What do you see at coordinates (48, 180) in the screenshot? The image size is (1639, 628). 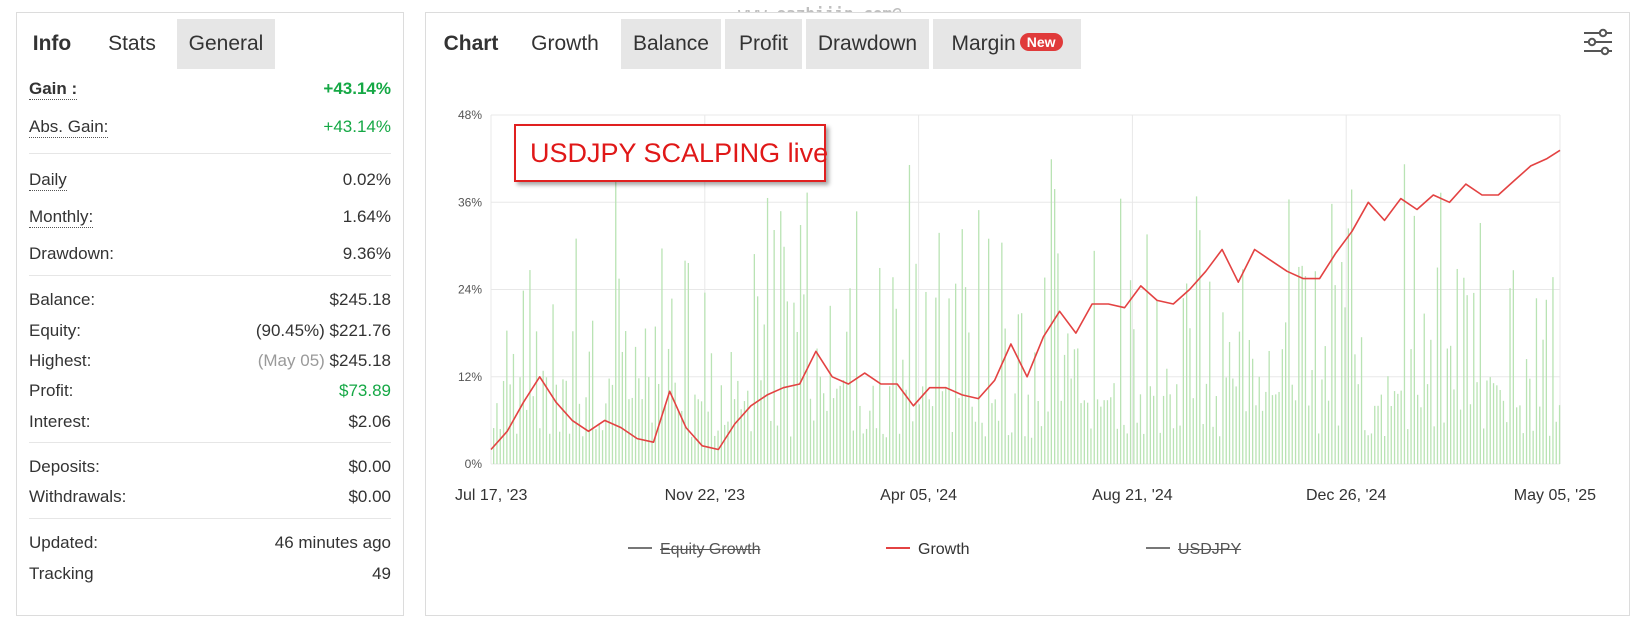 I see `daily-label: Daily` at bounding box center [48, 180].